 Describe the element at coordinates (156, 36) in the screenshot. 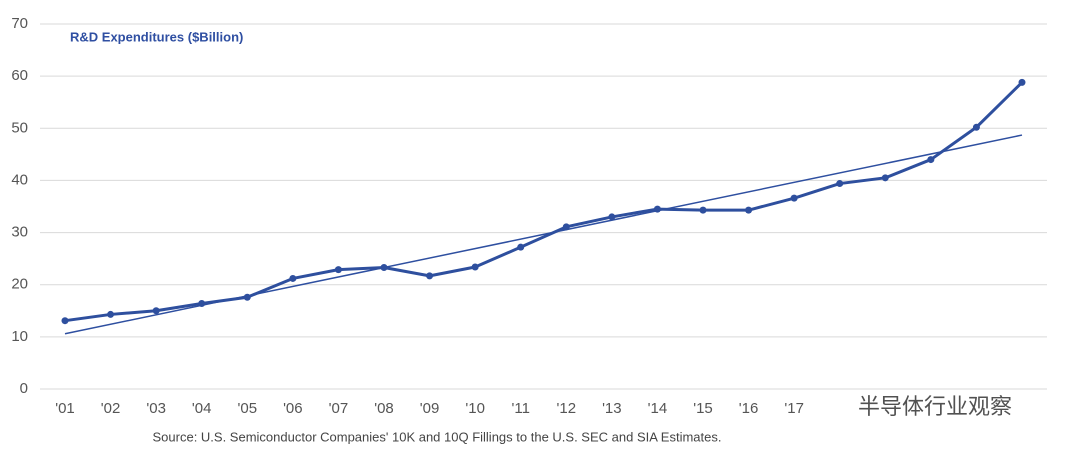

I see `chart-title: R&D Expenditures ($Billion)` at that location.